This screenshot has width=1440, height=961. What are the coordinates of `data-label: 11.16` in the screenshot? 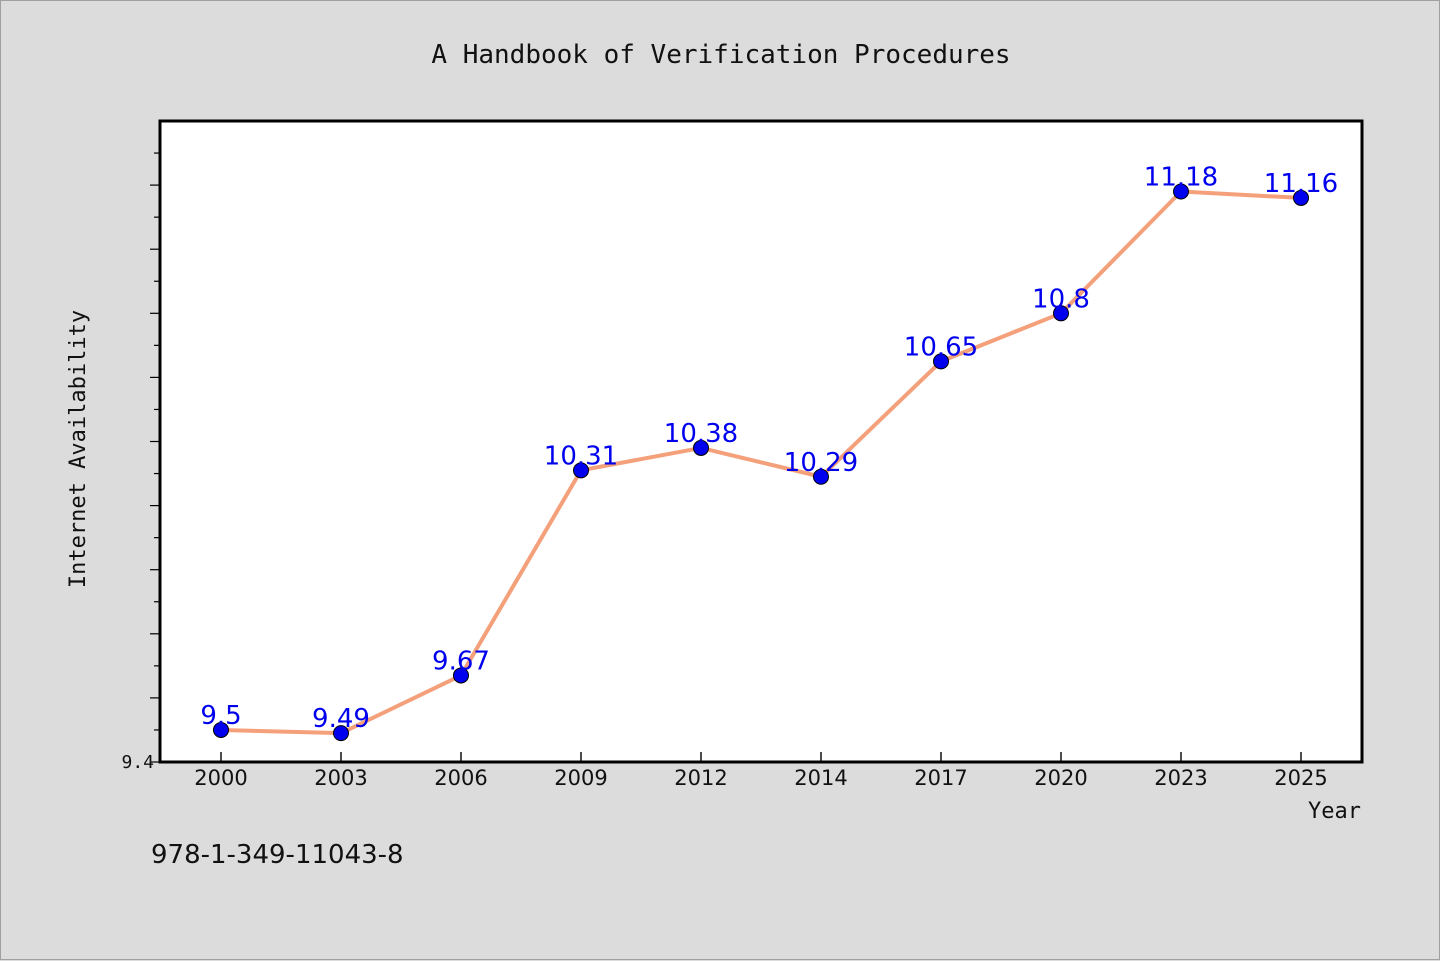 It's located at (1301, 184).